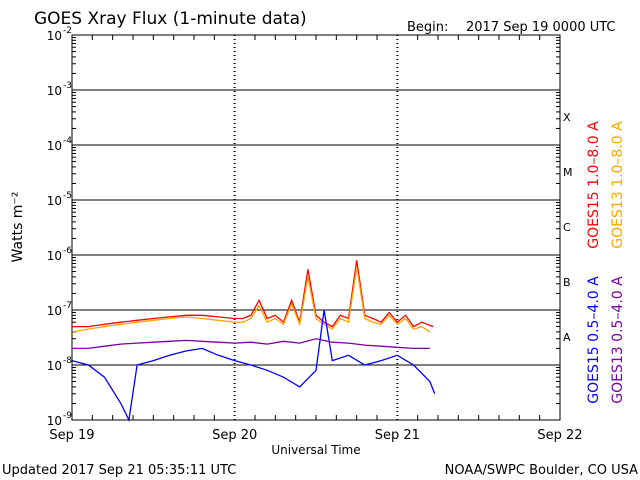  I want to click on y-tick-label: 10 -4, so click(60, 144).